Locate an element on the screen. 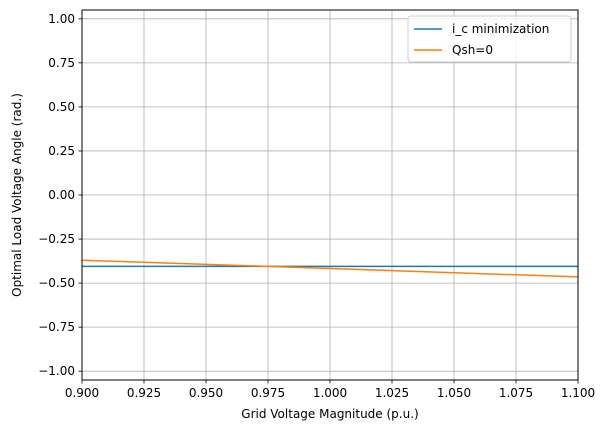 Image resolution: width=607 pixels, height=432 pixels. x-tick-label: 1.100 is located at coordinates (578, 393).